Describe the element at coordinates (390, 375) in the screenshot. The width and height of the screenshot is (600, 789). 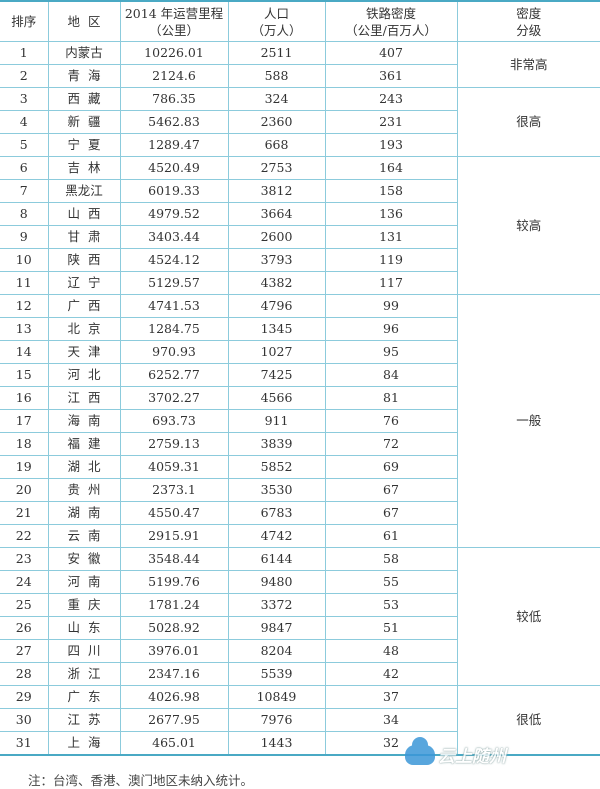
I see `density-cell: 84` at that location.